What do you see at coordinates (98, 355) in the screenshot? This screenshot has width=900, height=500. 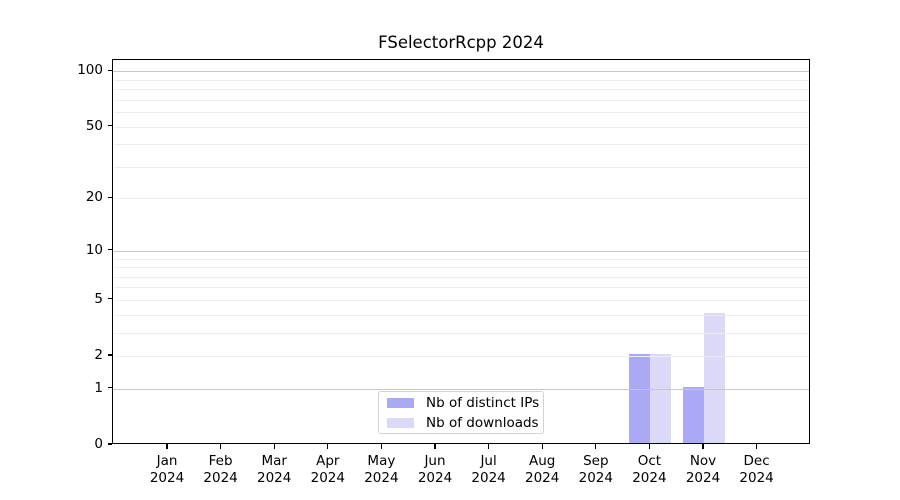 I see `y-tick-label: 2` at bounding box center [98, 355].